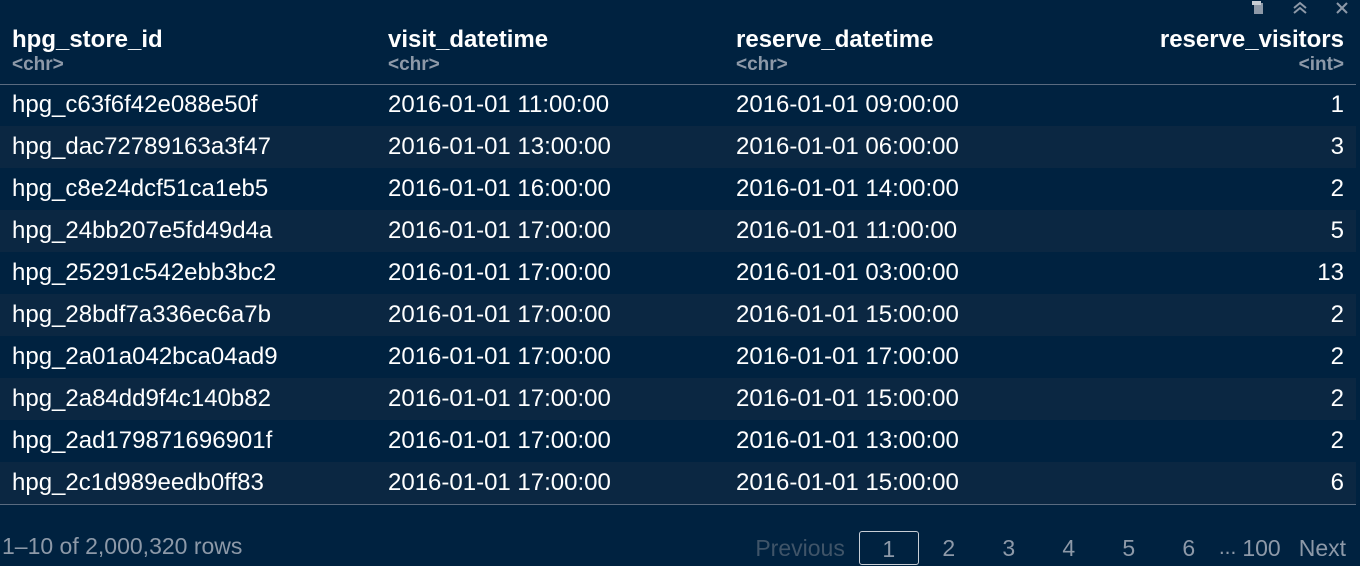  What do you see at coordinates (1321, 64) in the screenshot?
I see `column-type: <int>` at bounding box center [1321, 64].